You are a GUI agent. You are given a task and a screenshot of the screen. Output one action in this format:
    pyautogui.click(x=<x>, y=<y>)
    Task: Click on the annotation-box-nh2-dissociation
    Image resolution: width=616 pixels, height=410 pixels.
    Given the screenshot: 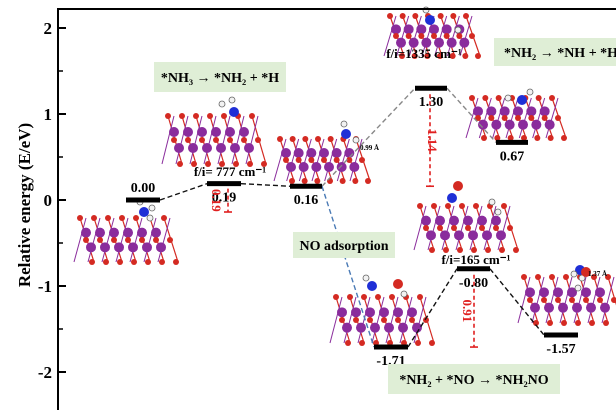 What is the action you would take?
    pyautogui.click(x=555, y=52)
    